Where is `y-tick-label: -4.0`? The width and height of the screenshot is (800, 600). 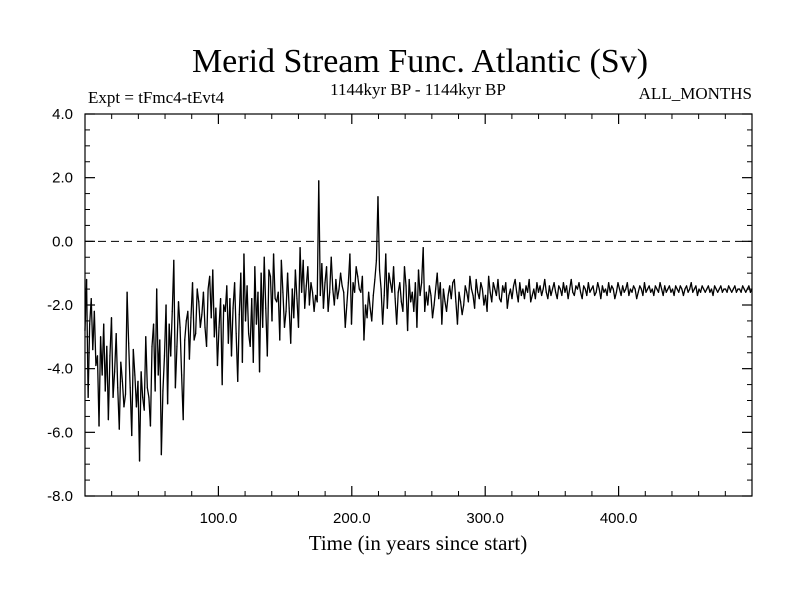
y-tick-label: -4.0 is located at coordinates (60, 369).